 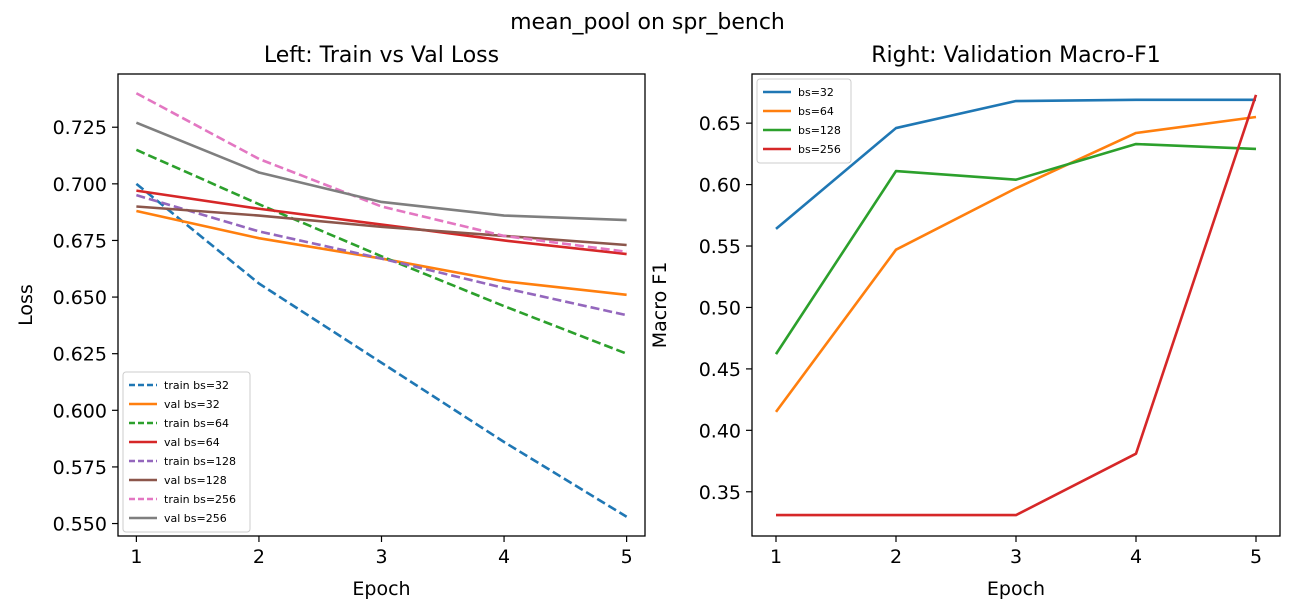 I want to click on legend-label-bs-256: bs=256, so click(x=819, y=149).